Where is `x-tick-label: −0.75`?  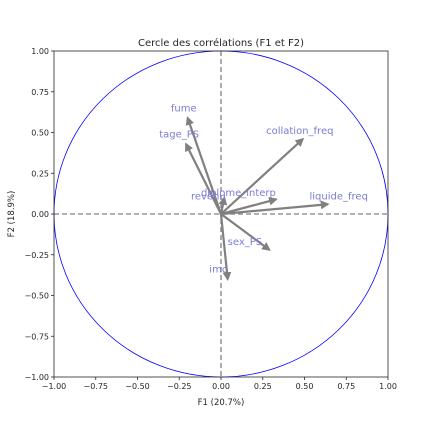
x-tick-label: −0.75 is located at coordinates (95, 386).